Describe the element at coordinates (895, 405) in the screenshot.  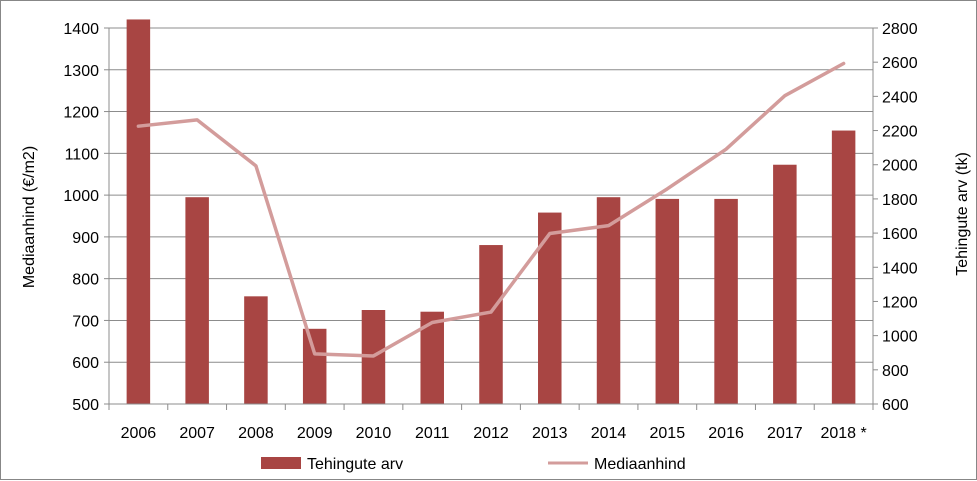
I see `right-tick-label: 600` at that location.